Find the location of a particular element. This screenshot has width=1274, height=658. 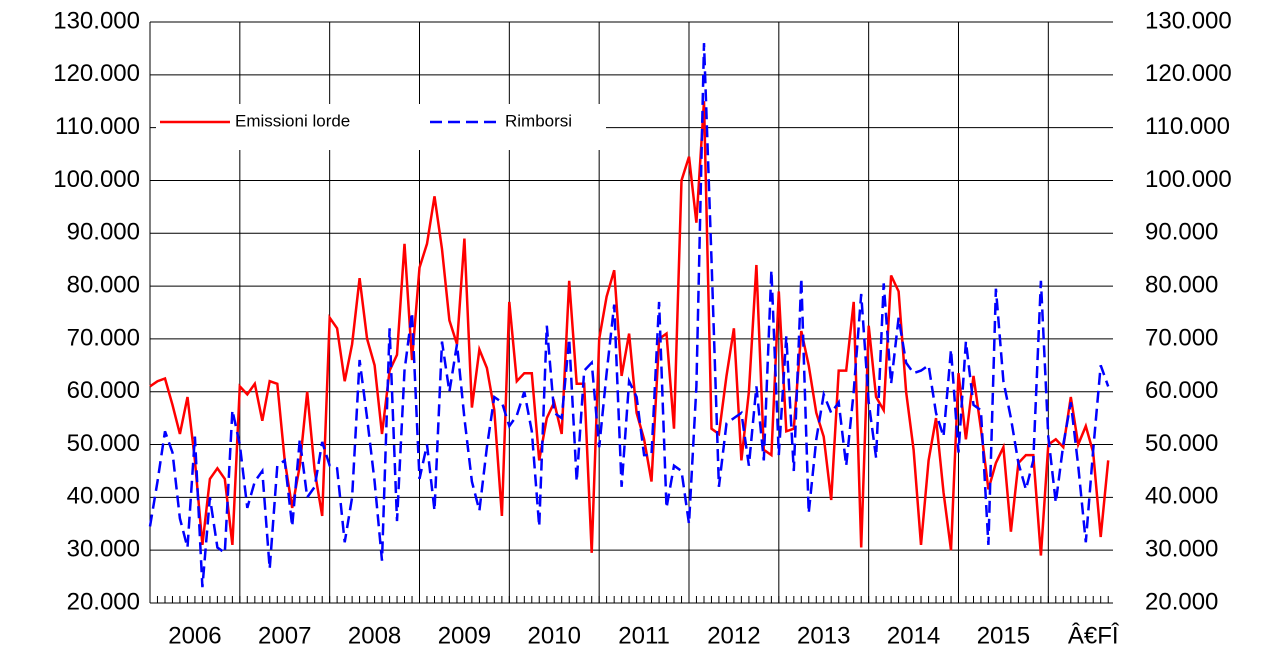

x-tick-label: 2010 is located at coordinates (554, 635).